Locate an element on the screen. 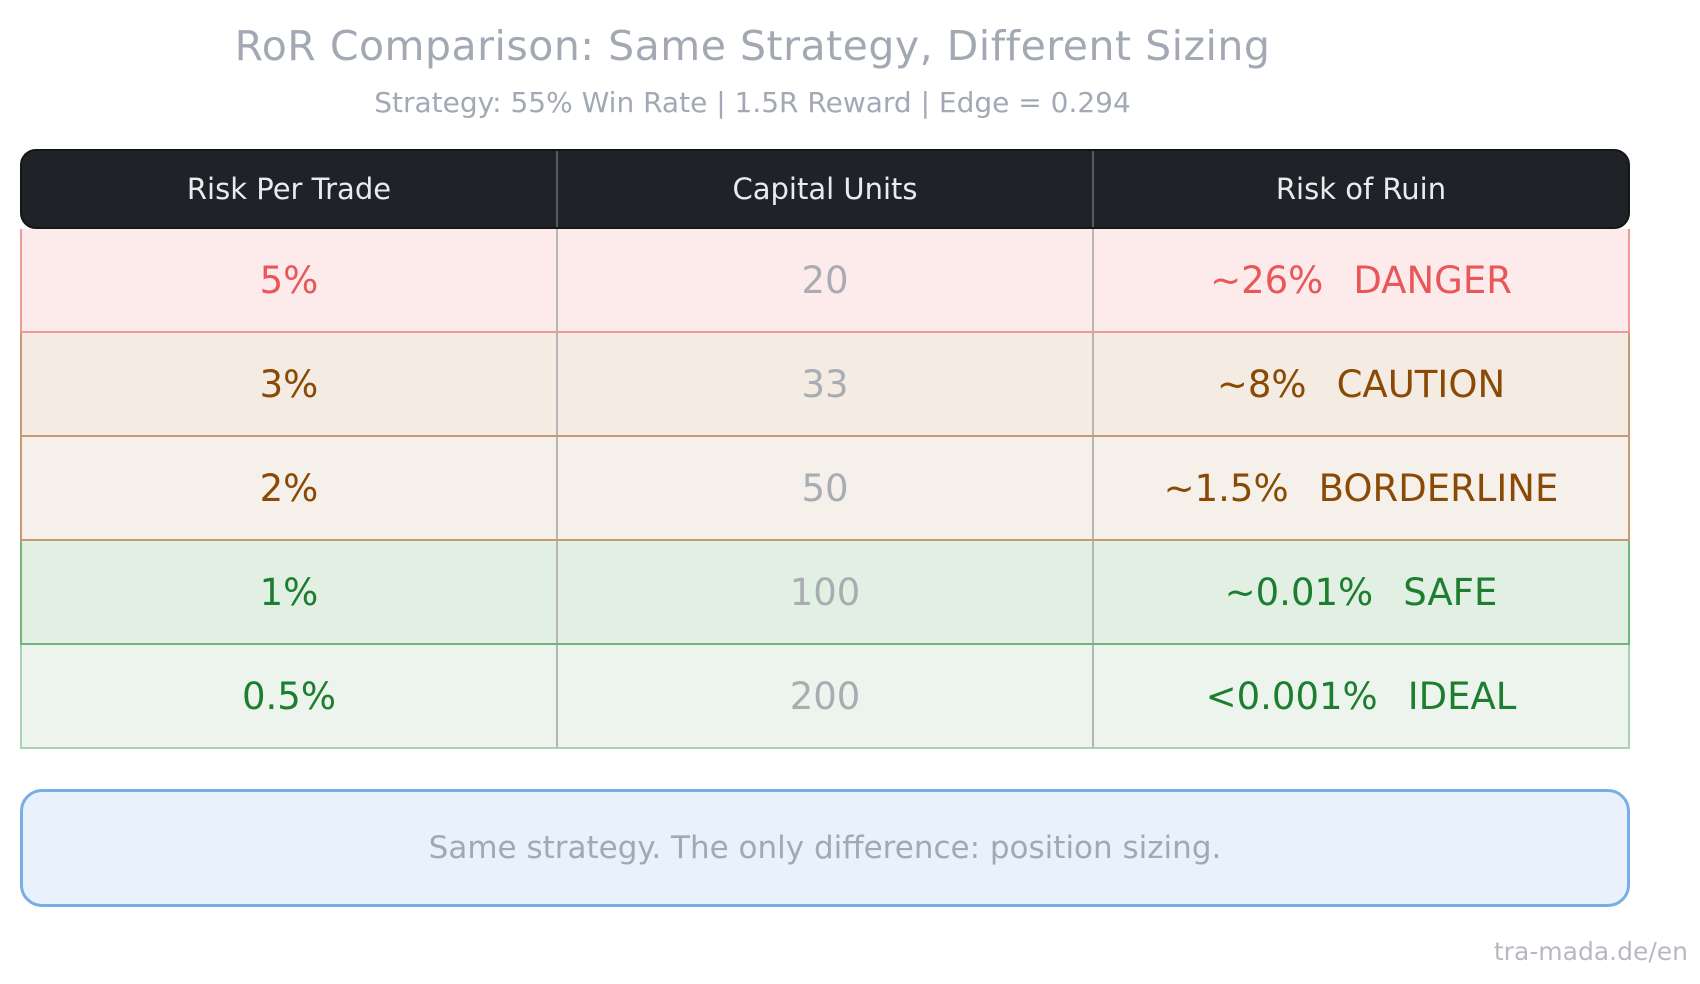 This screenshot has width=1700, height=984. capital-units-cell: 100 is located at coordinates (824, 592).